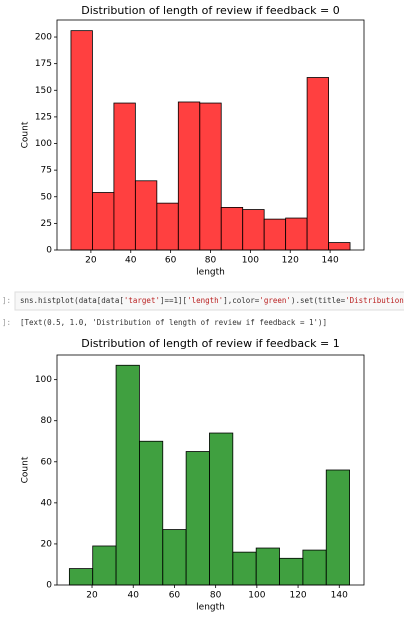  I want to click on y-tick-label: 150, so click(43, 91).